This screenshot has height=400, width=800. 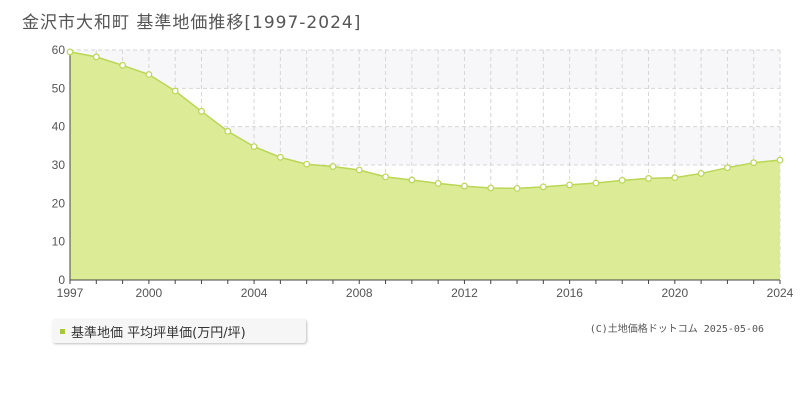 What do you see at coordinates (59, 88) in the screenshot?
I see `y-tick-label: 50` at bounding box center [59, 88].